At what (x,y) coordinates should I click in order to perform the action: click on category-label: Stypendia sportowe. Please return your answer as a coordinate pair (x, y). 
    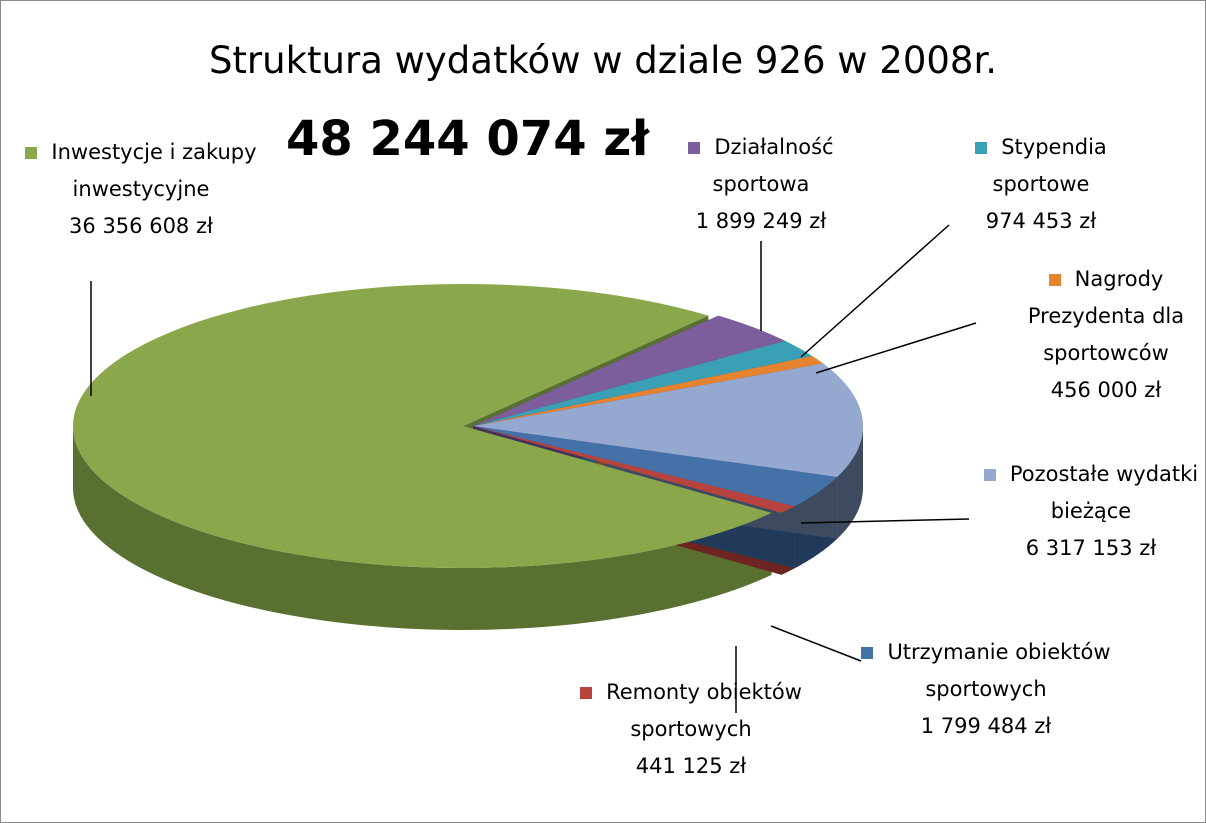
    Looking at the image, I should click on (1049, 165).